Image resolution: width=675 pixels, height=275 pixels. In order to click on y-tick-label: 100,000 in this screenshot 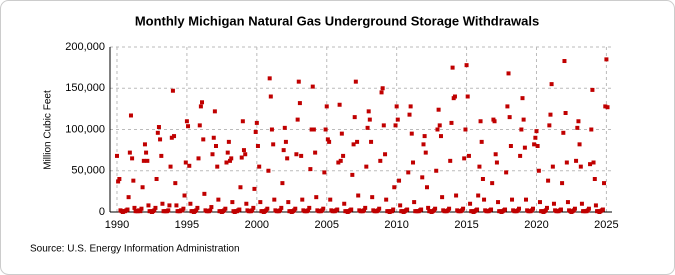, I will do `click(85, 129)`.